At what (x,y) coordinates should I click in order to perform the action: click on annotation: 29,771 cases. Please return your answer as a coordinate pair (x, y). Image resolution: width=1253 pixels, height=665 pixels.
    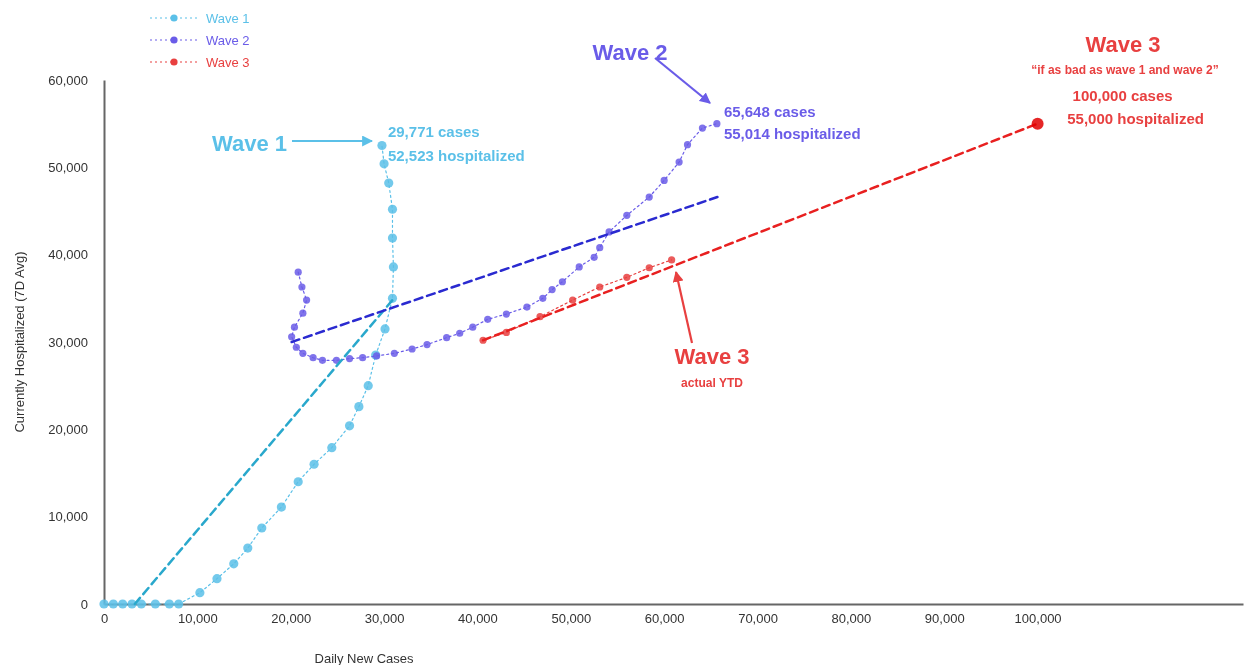
    Looking at the image, I should click on (433, 132).